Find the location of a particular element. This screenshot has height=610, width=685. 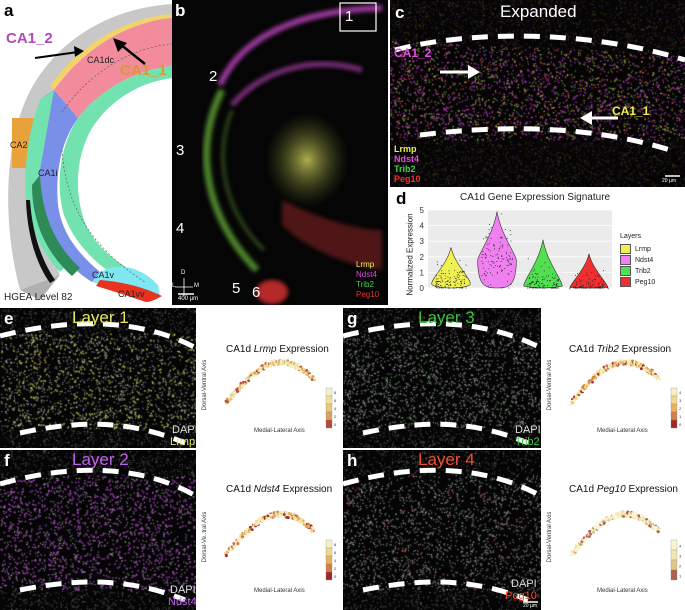

panel-h-image: h Layer 4 DAPI Peg10 20 µm is located at coordinates (442, 530).